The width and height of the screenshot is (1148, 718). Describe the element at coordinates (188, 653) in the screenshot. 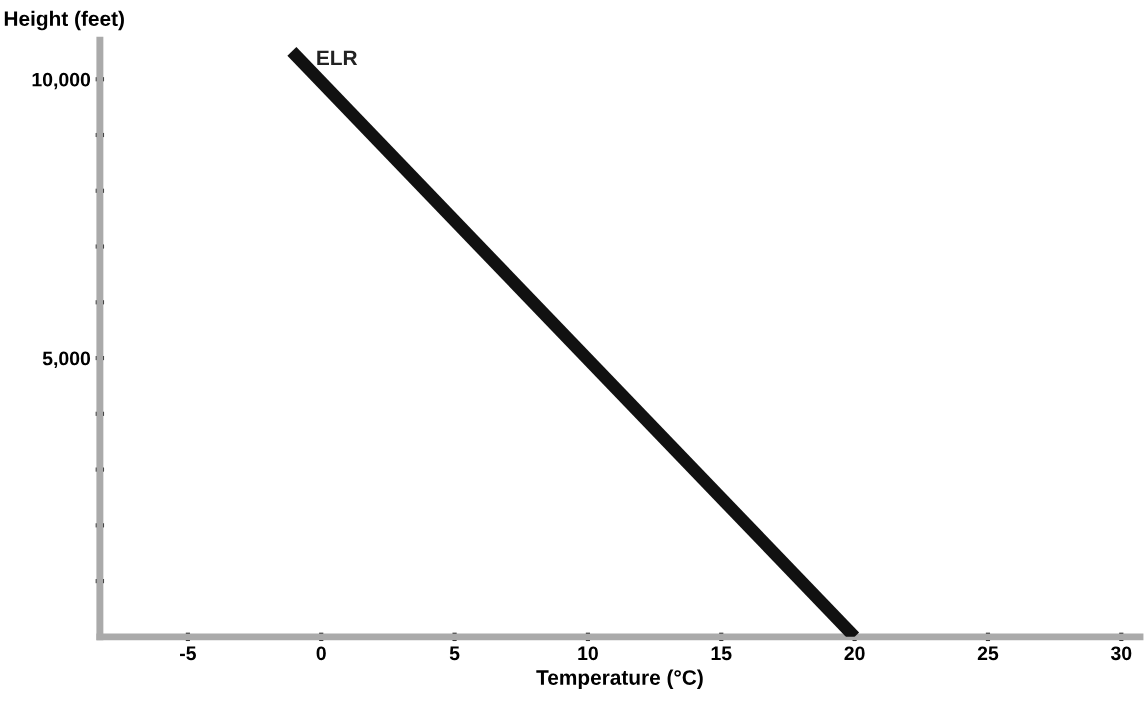

I see `x-tick-label: -5` at that location.